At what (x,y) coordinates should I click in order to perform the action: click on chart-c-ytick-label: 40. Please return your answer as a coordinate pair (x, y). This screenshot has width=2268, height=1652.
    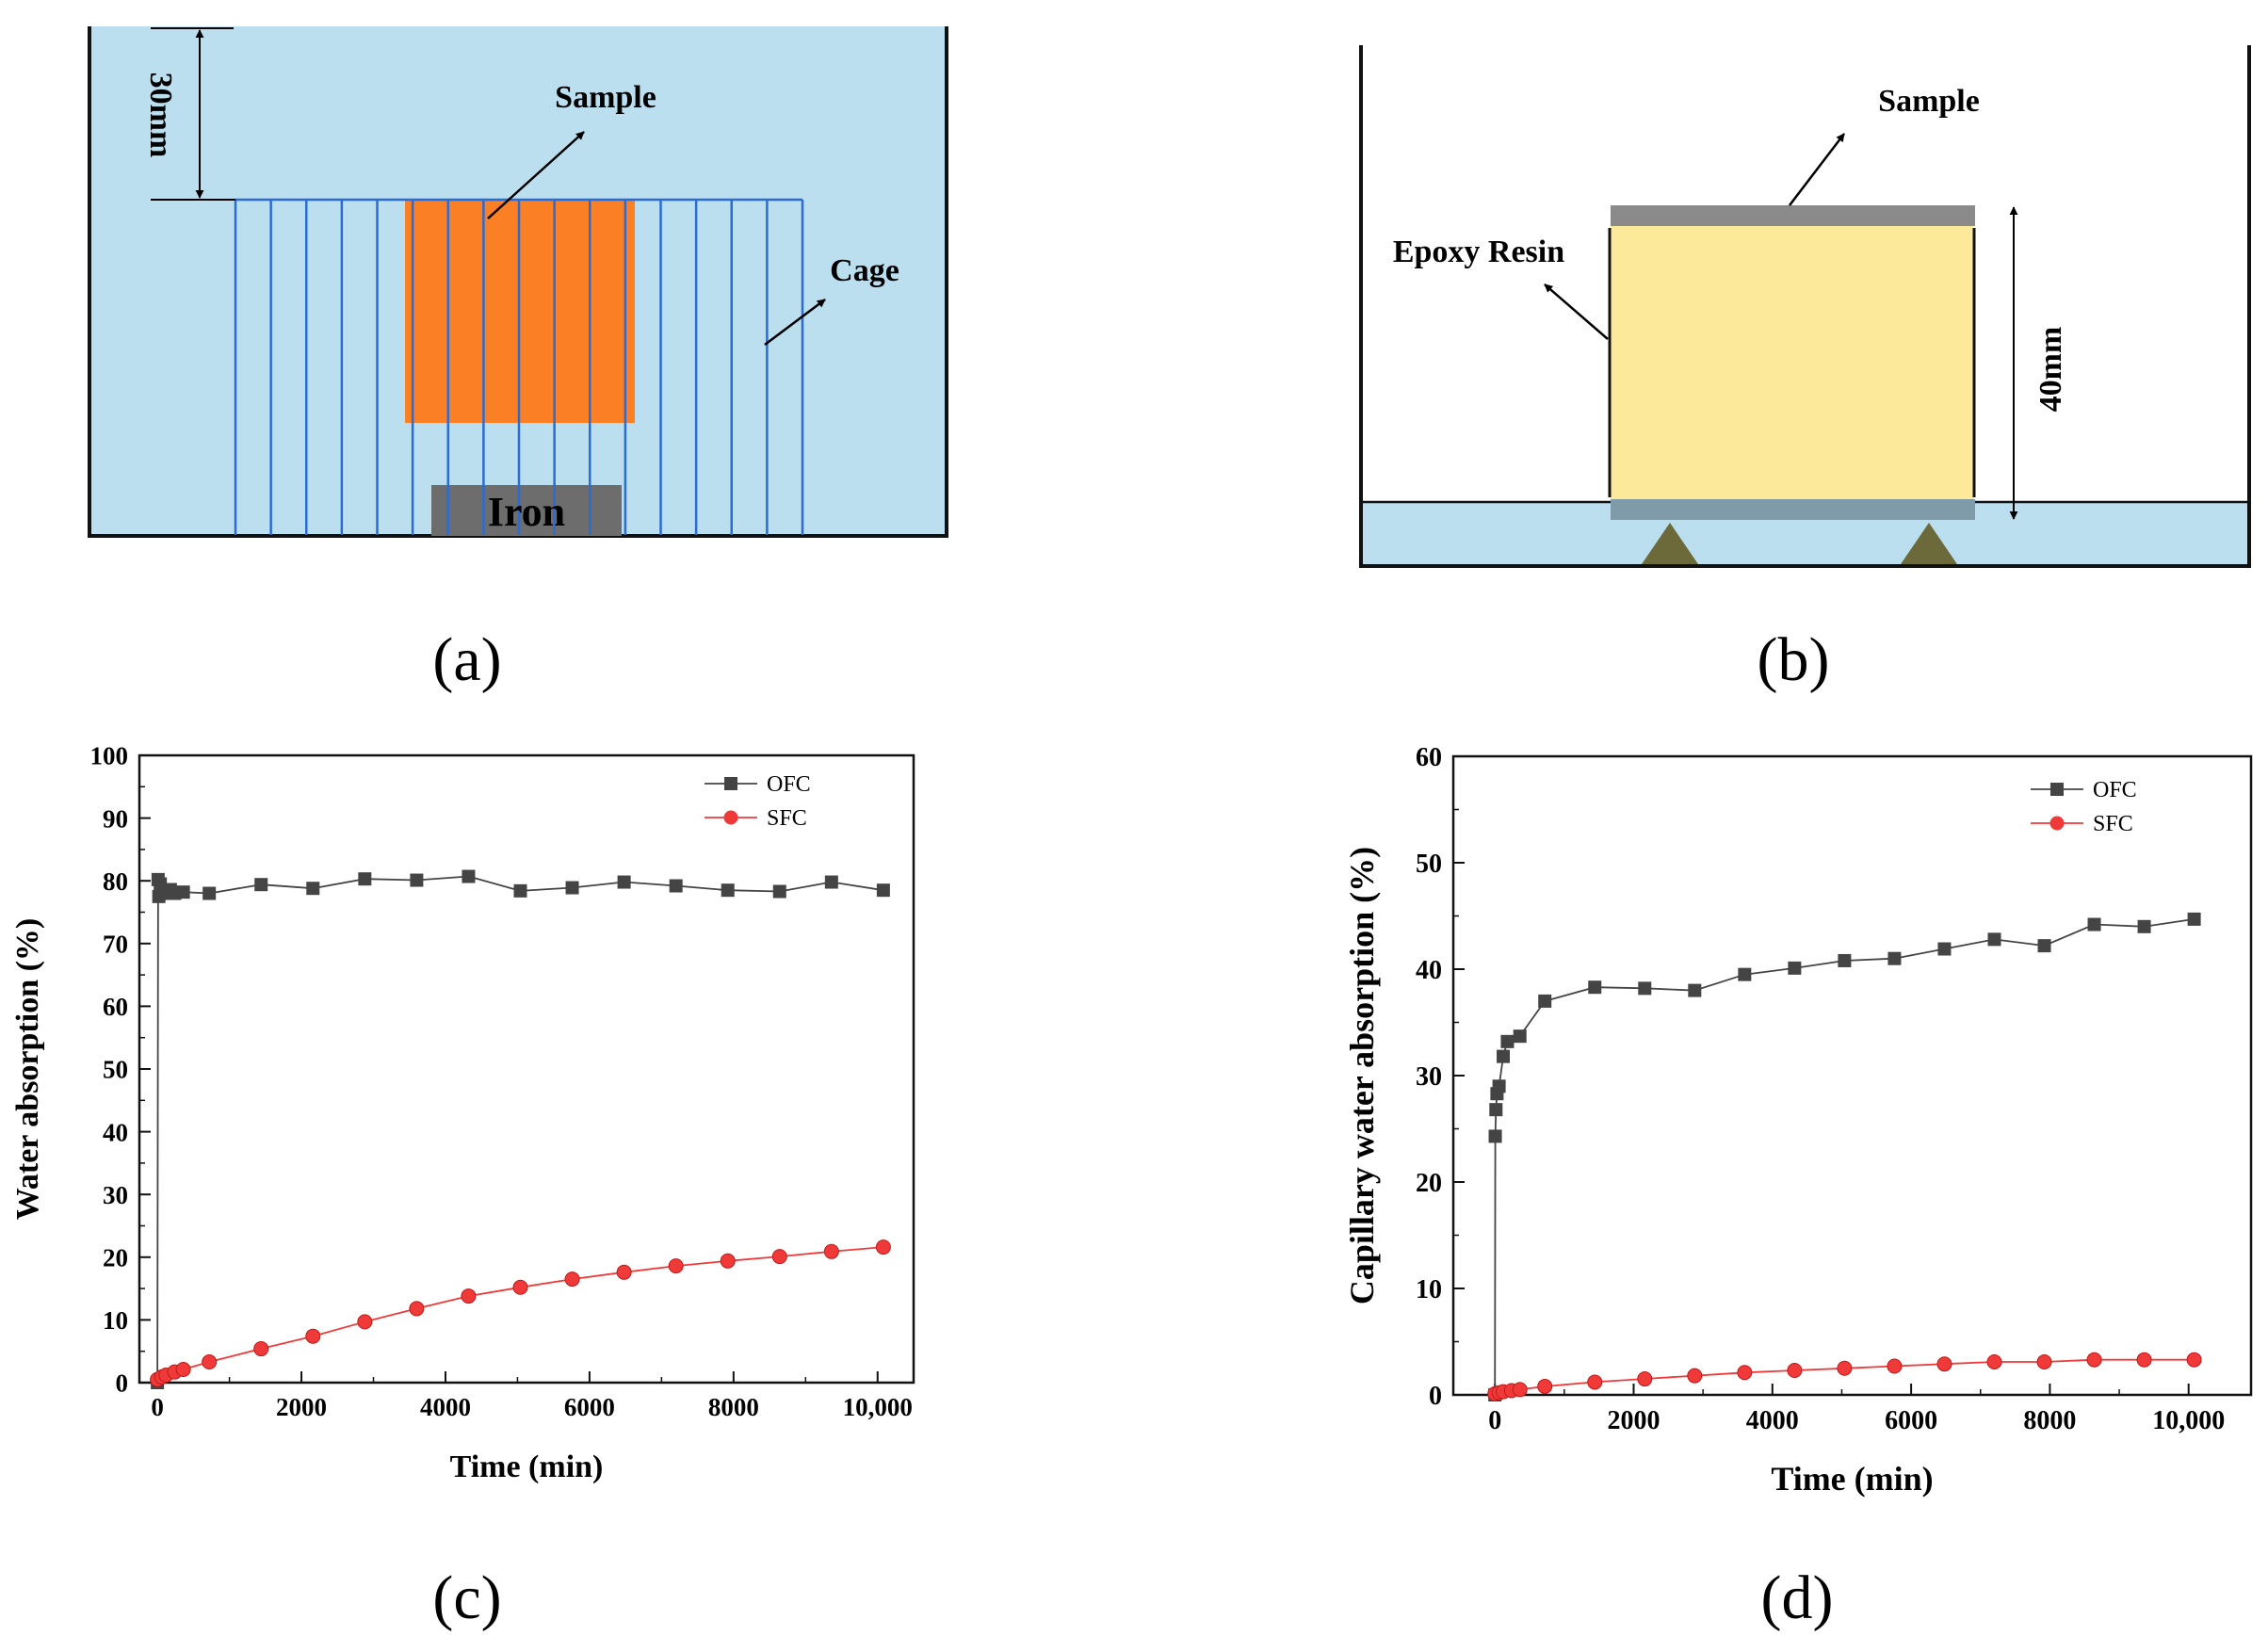
    Looking at the image, I should click on (115, 1132).